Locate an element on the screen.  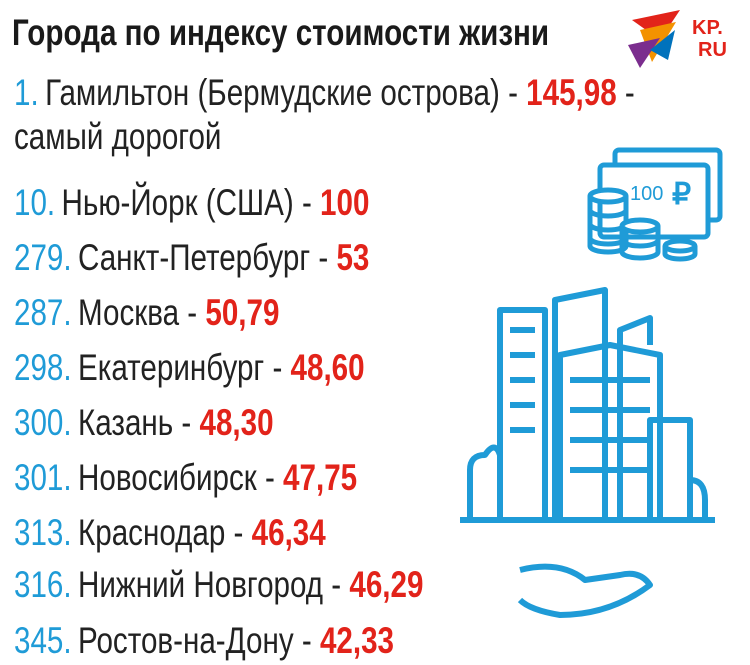
rank: 300. is located at coordinates (43, 422).